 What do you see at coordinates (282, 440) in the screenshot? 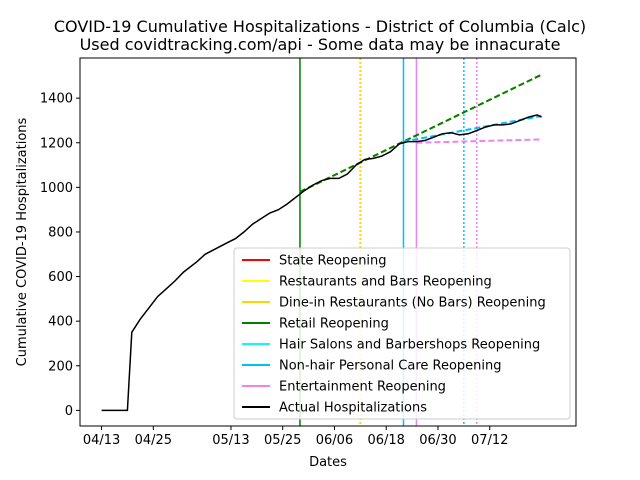
I see `x-tick-label-3: 05/25` at bounding box center [282, 440].